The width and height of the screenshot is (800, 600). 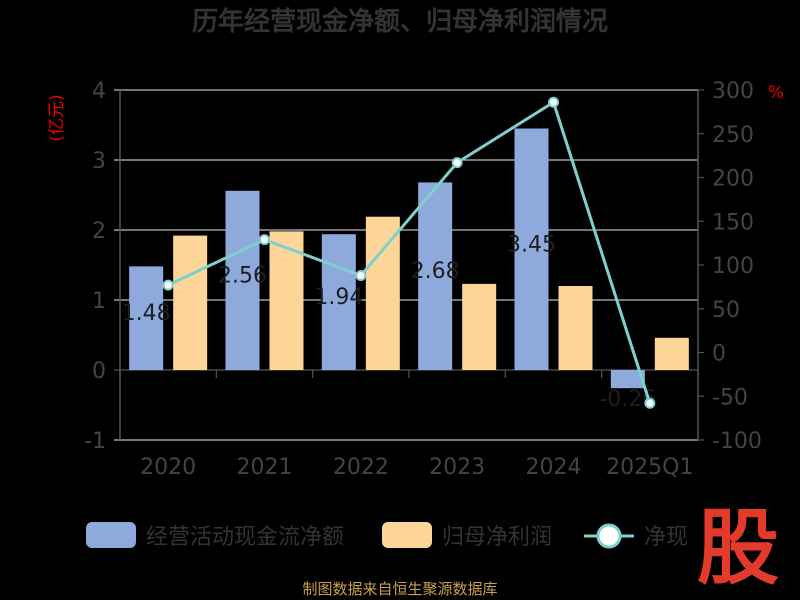 I want to click on logo-glyph: 股, so click(x=738, y=548).